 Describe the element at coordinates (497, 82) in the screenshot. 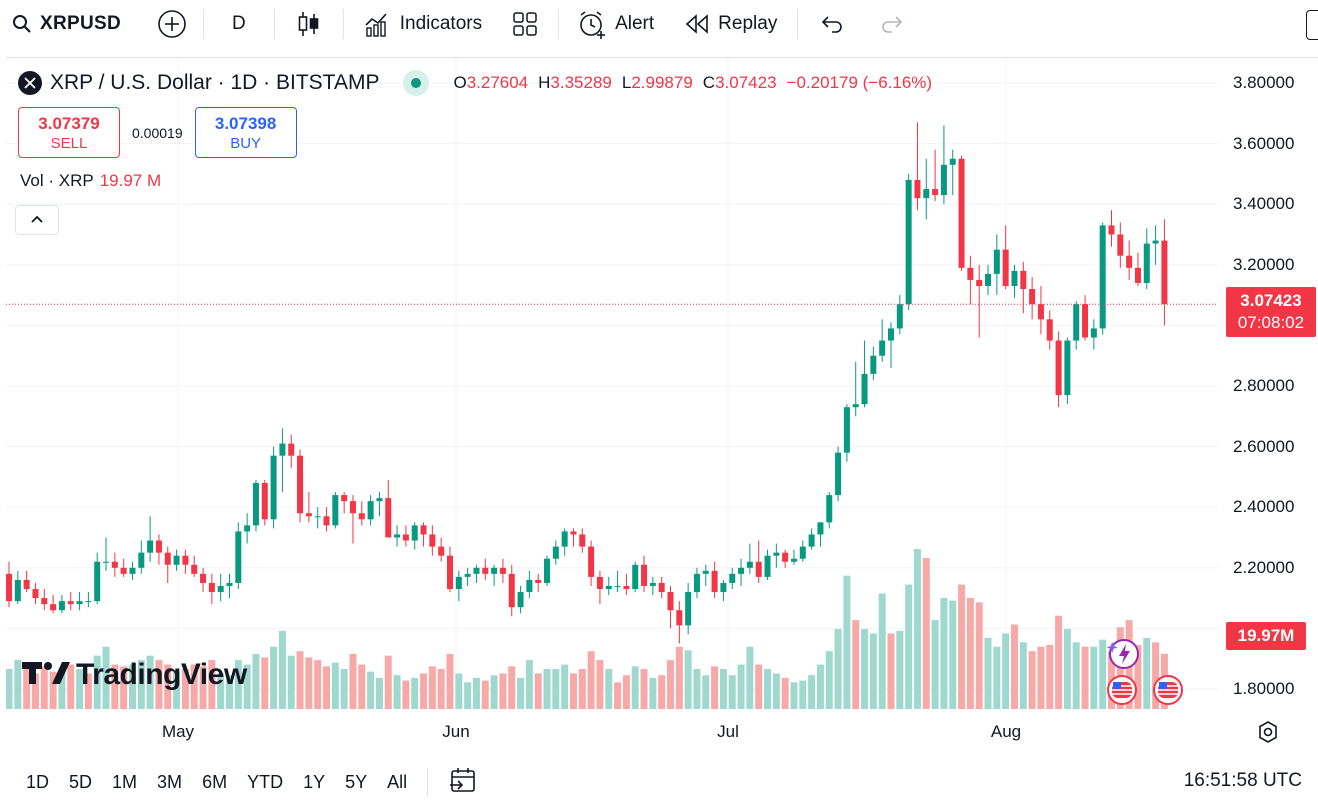

I see `open-value: 3.27604` at that location.